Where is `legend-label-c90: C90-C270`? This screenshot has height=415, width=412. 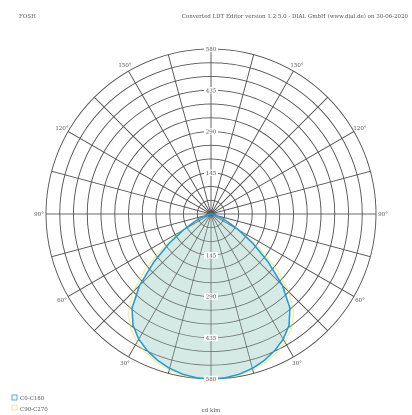
legend-label-c90: C90-C270 is located at coordinates (34, 410).